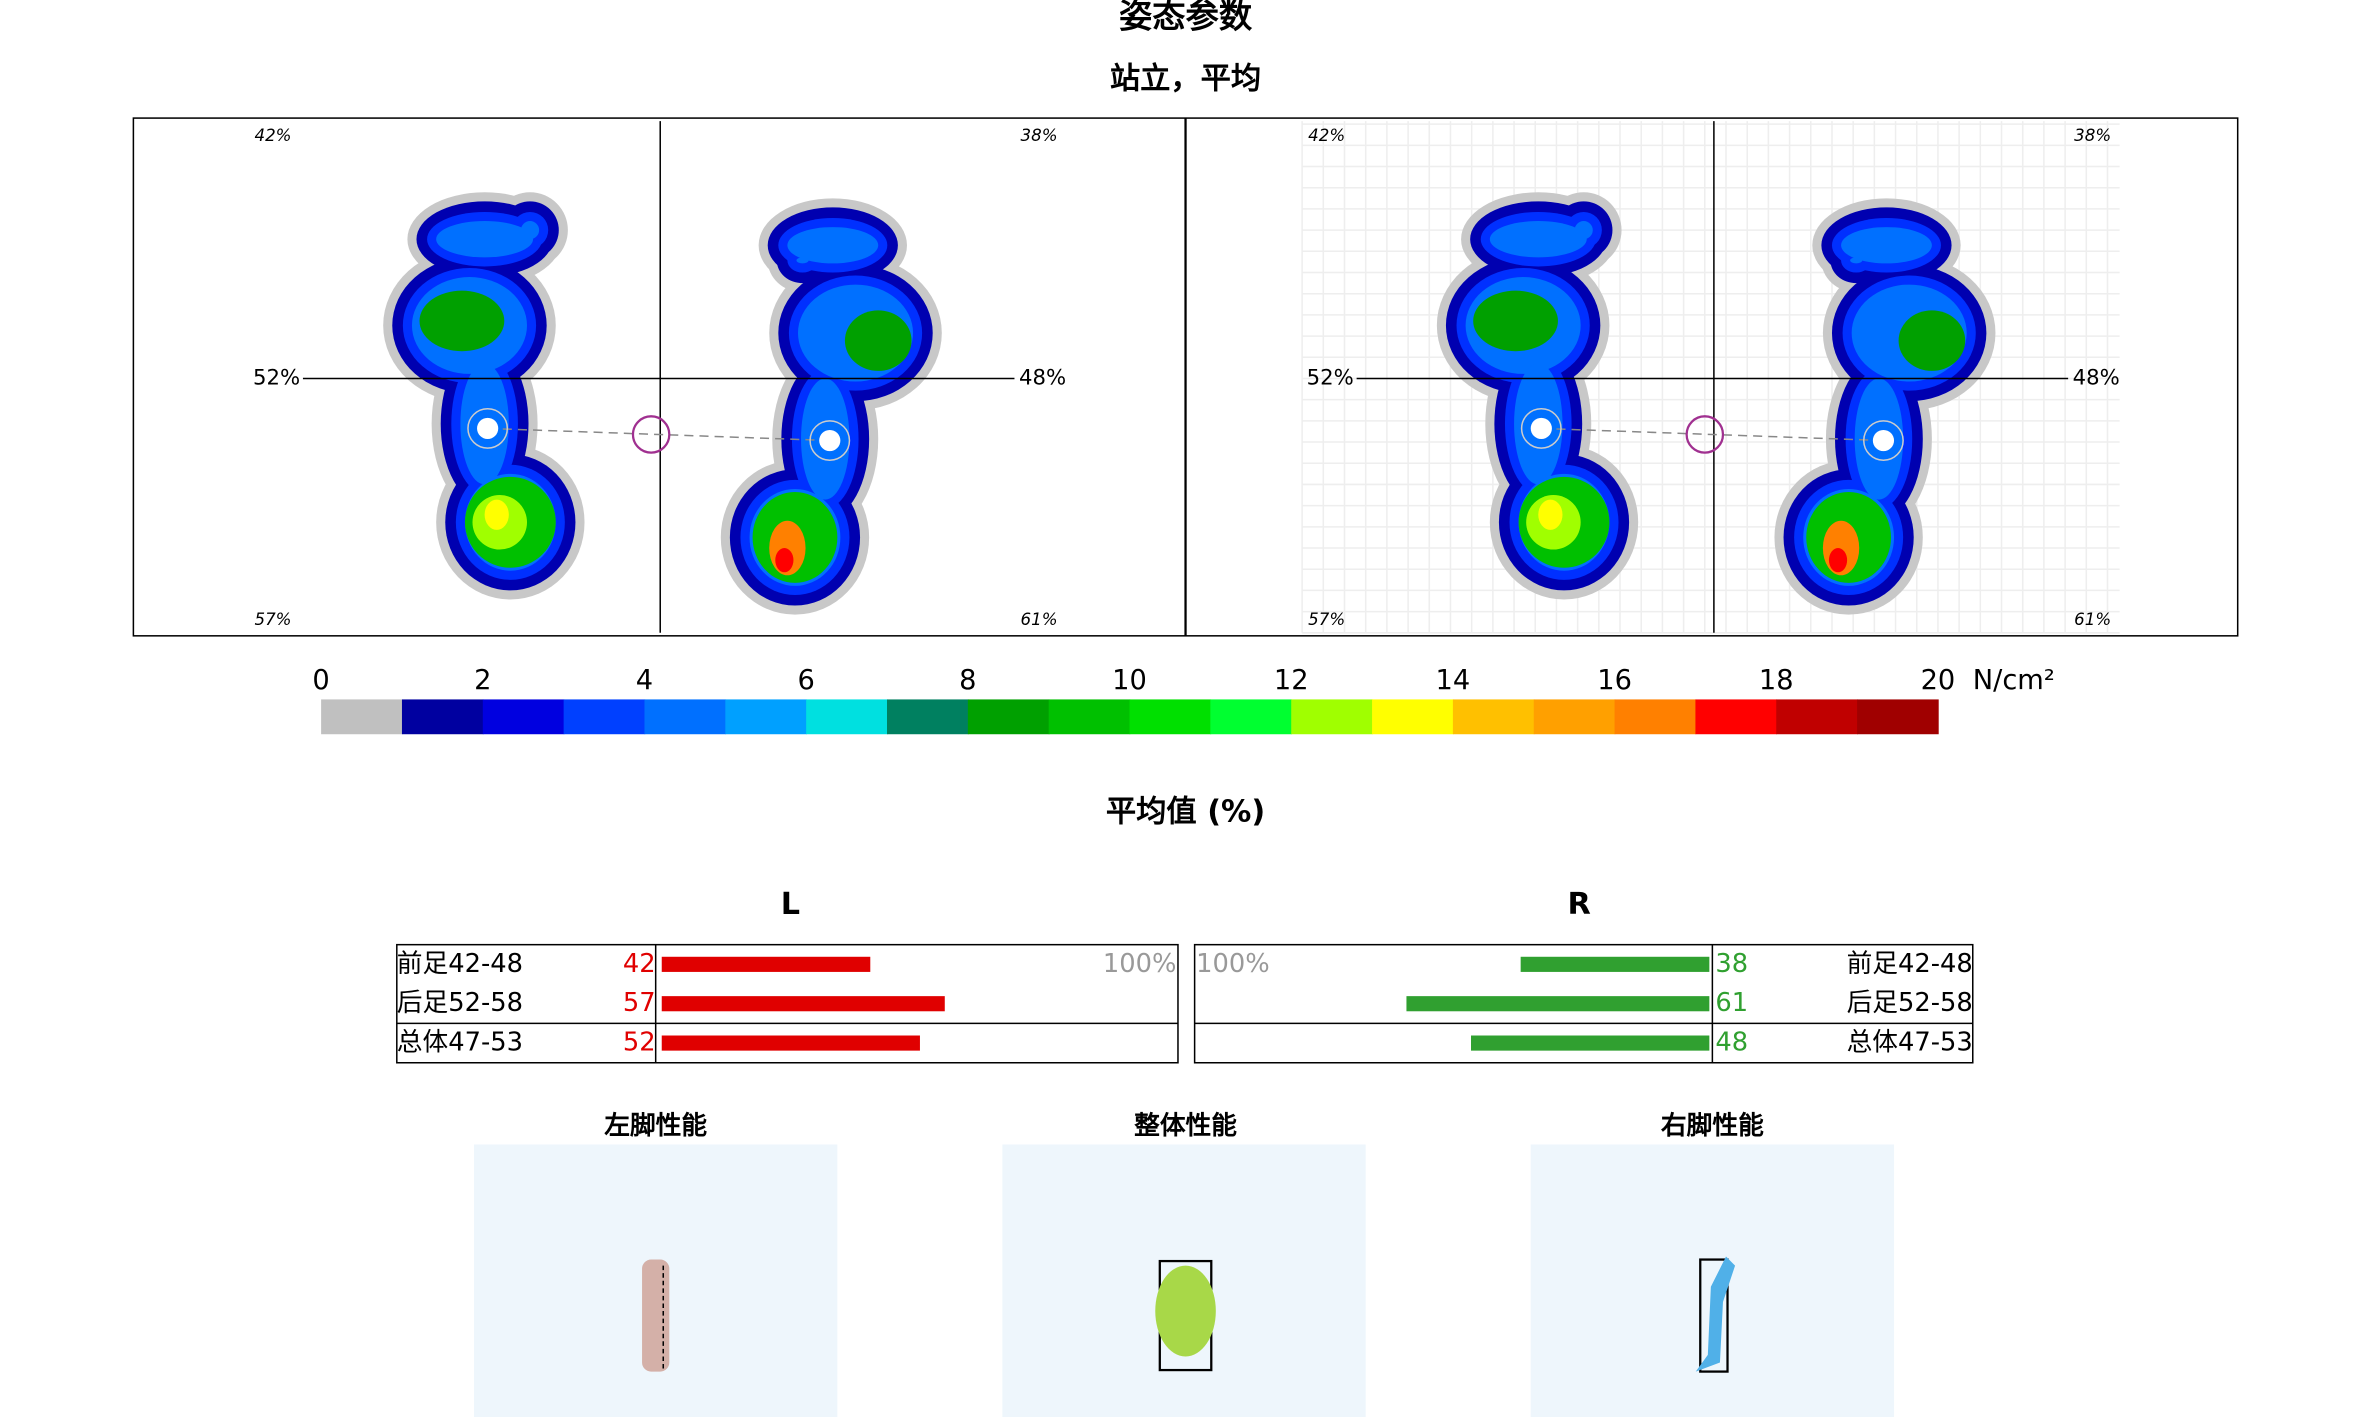 This screenshot has height=1417, width=2362. Describe the element at coordinates (1185, 811) in the screenshot. I see `balance-title: 平均值 (%)` at that location.